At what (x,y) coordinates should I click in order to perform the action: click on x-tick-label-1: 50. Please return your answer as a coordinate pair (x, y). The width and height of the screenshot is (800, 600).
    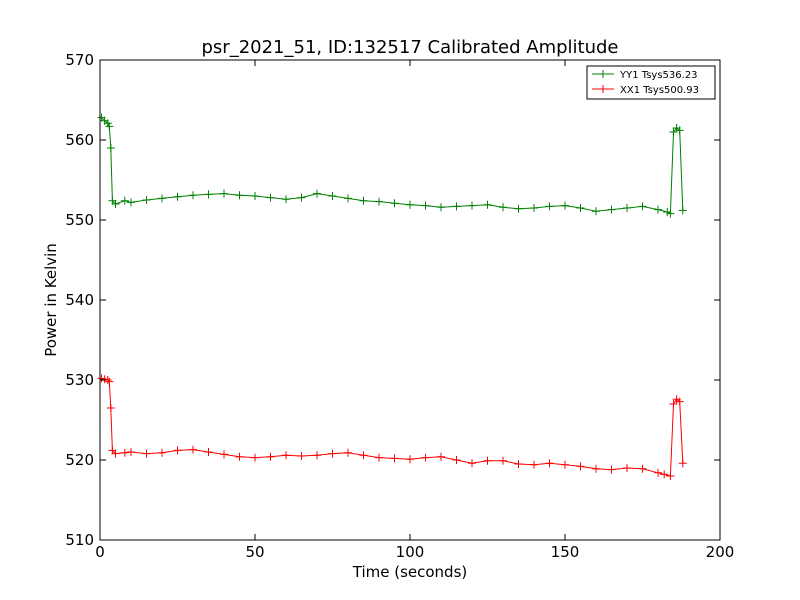
    Looking at the image, I should click on (254, 552).